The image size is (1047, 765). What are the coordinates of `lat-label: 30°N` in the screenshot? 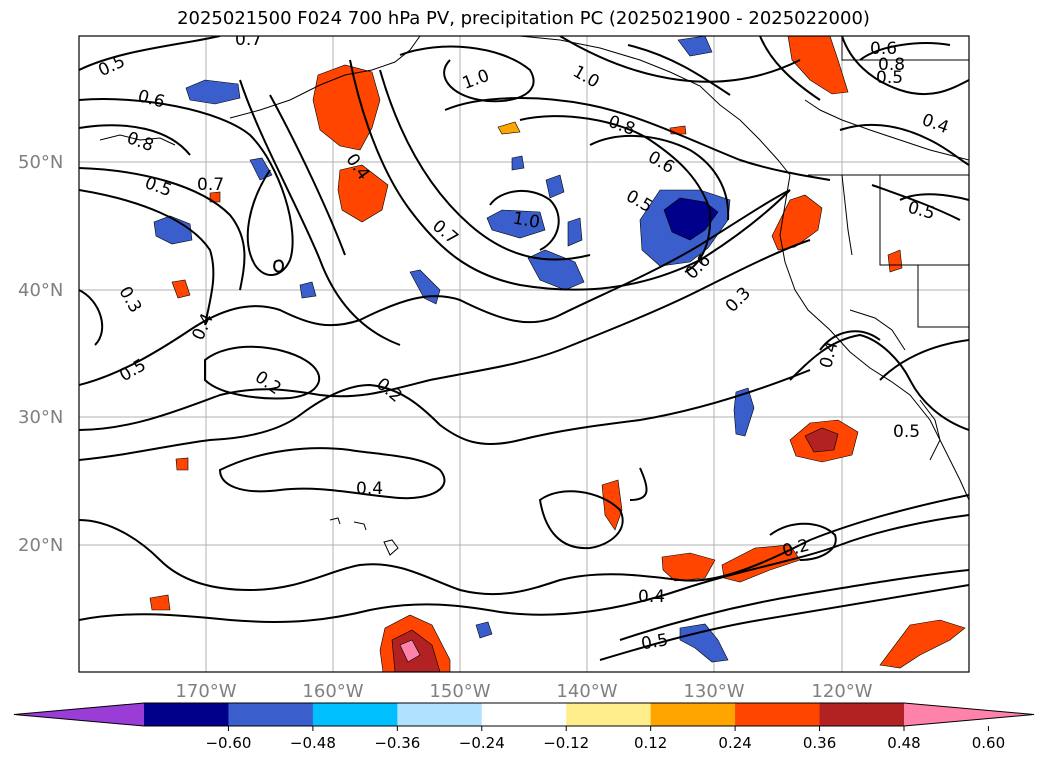 It's located at (40, 417).